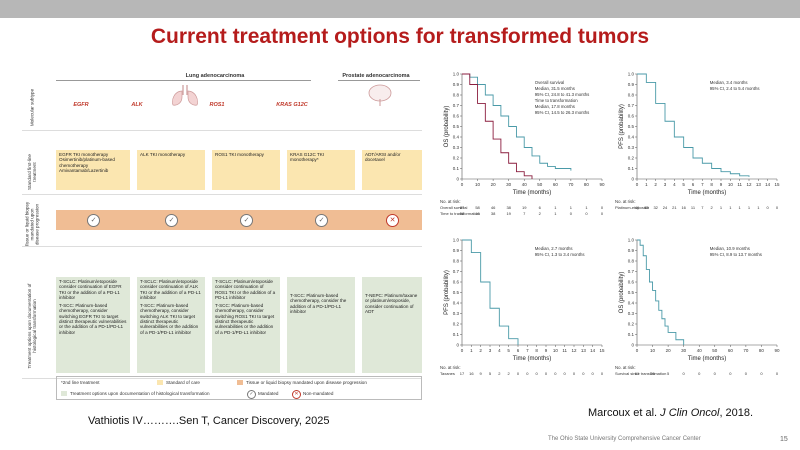  What do you see at coordinates (674, 207) in the screenshot?
I see `risk-value: 21` at bounding box center [674, 207].